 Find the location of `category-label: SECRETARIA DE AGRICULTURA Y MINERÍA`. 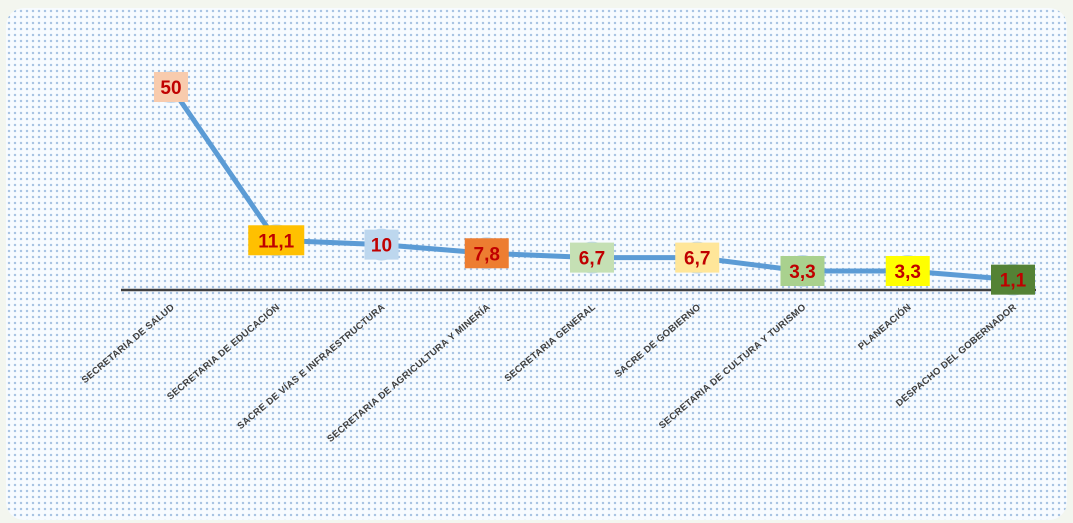

category-label: SECRETARIA DE AGRICULTURA Y MINERÍA is located at coordinates (408, 373).